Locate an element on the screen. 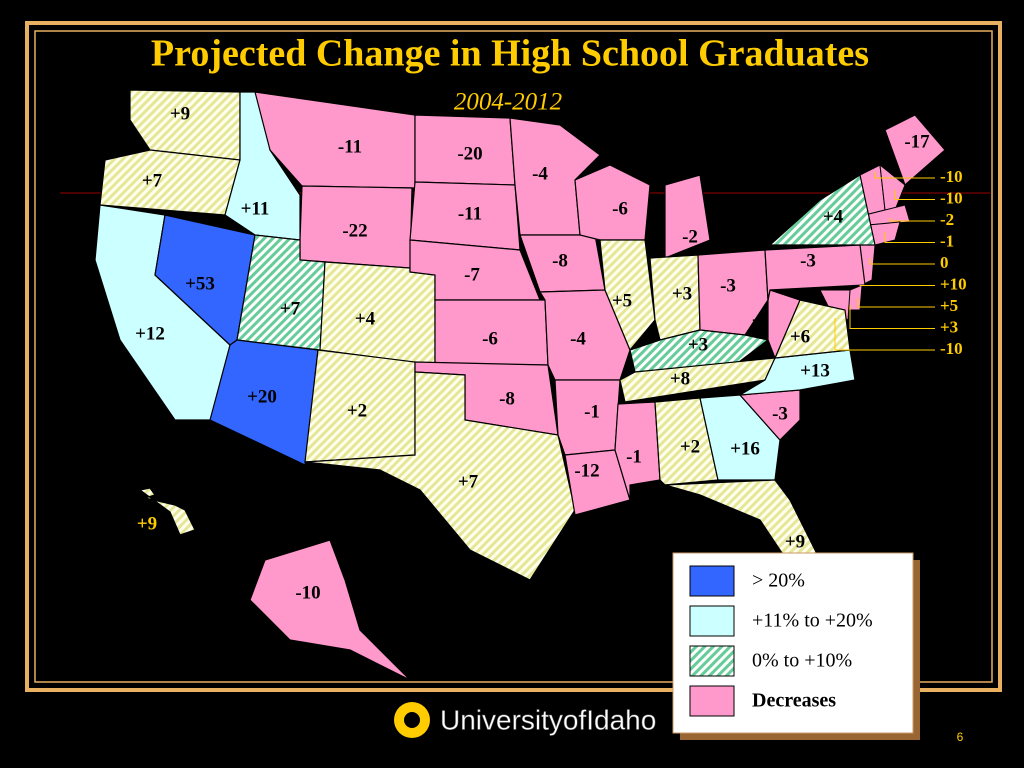 The height and width of the screenshot is (768, 1024). callout-label: -2 is located at coordinates (947, 219).